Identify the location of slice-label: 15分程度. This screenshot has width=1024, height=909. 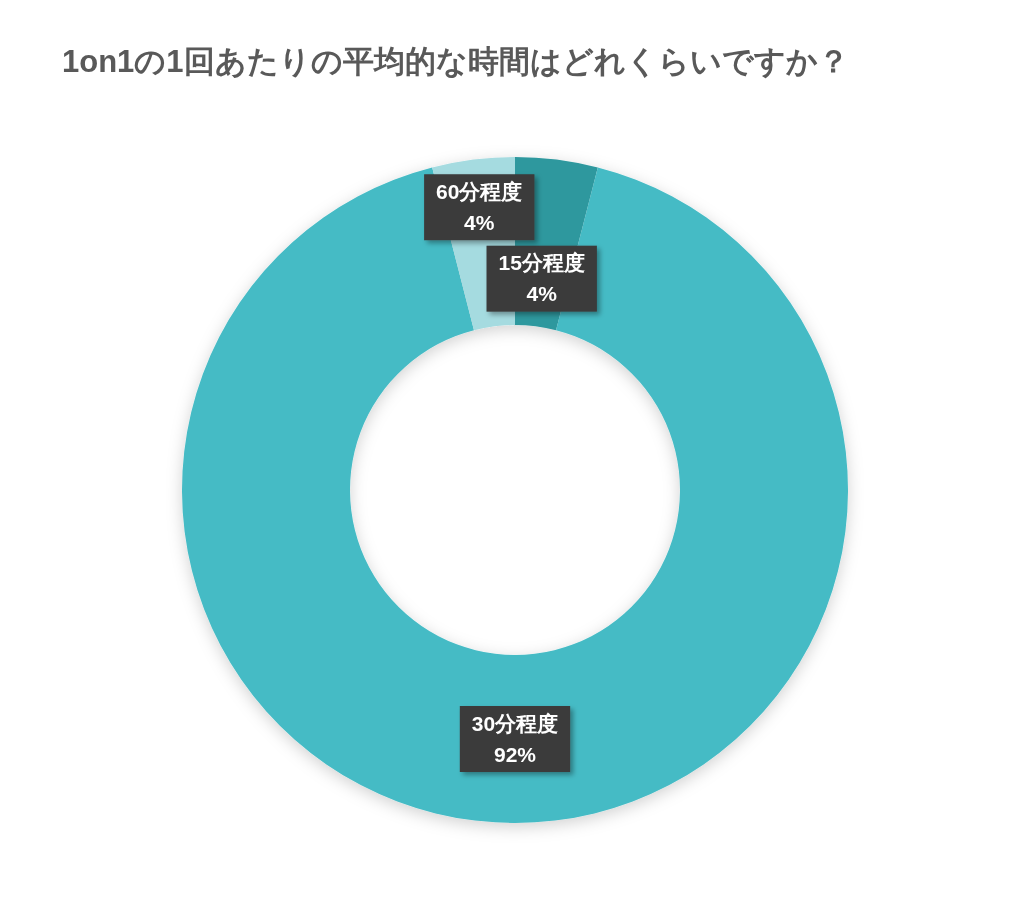
(541, 263).